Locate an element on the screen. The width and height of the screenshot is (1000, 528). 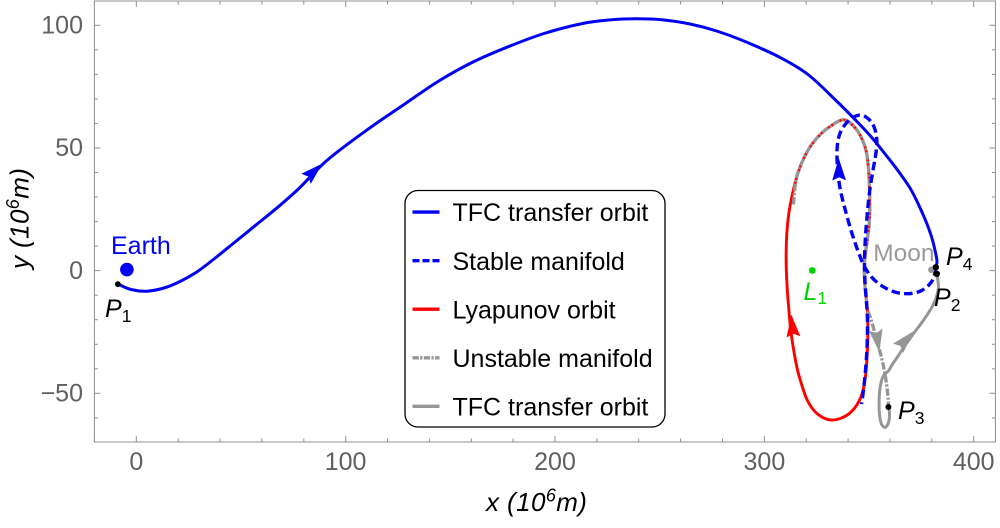
svg-text: Moon is located at coordinates (903, 253).